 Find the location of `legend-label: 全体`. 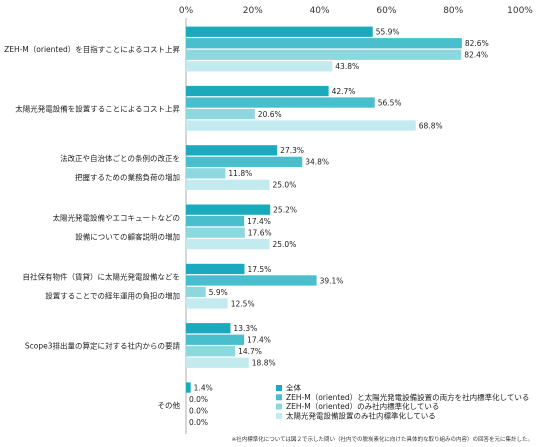

legend-label: 全体 is located at coordinates (293, 388).